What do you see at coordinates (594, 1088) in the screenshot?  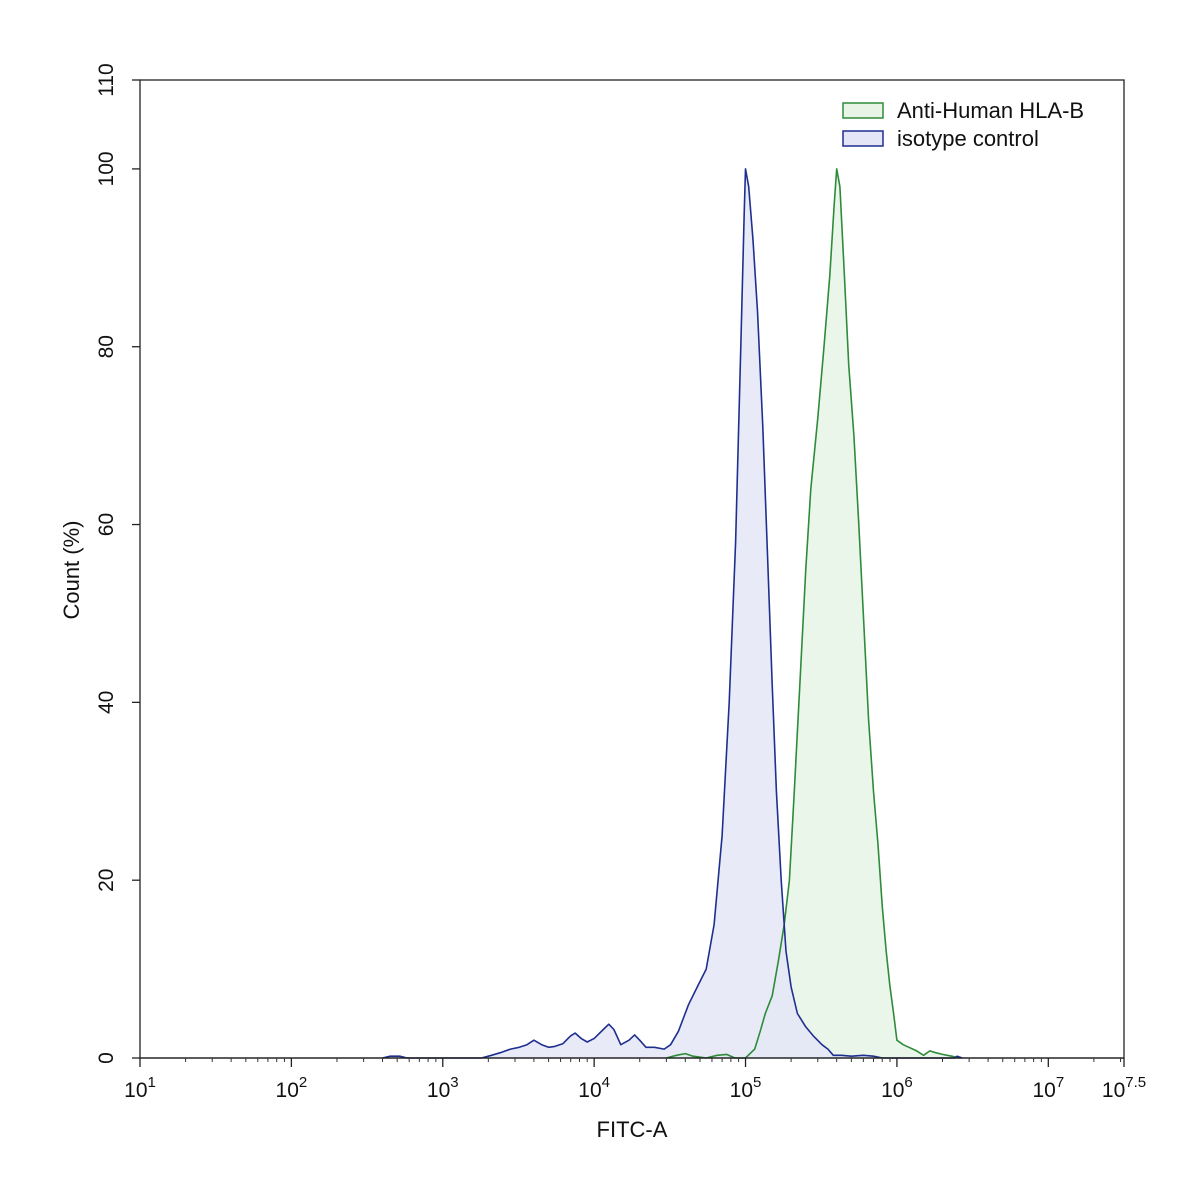 I see `x-tick-label: 10⁴` at bounding box center [594, 1088].